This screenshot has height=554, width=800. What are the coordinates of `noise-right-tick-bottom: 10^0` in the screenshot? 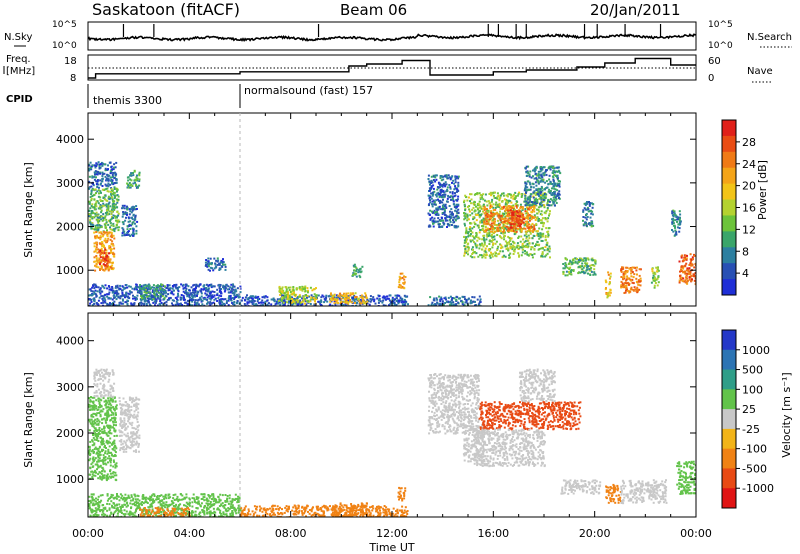 It's located at (720, 46).